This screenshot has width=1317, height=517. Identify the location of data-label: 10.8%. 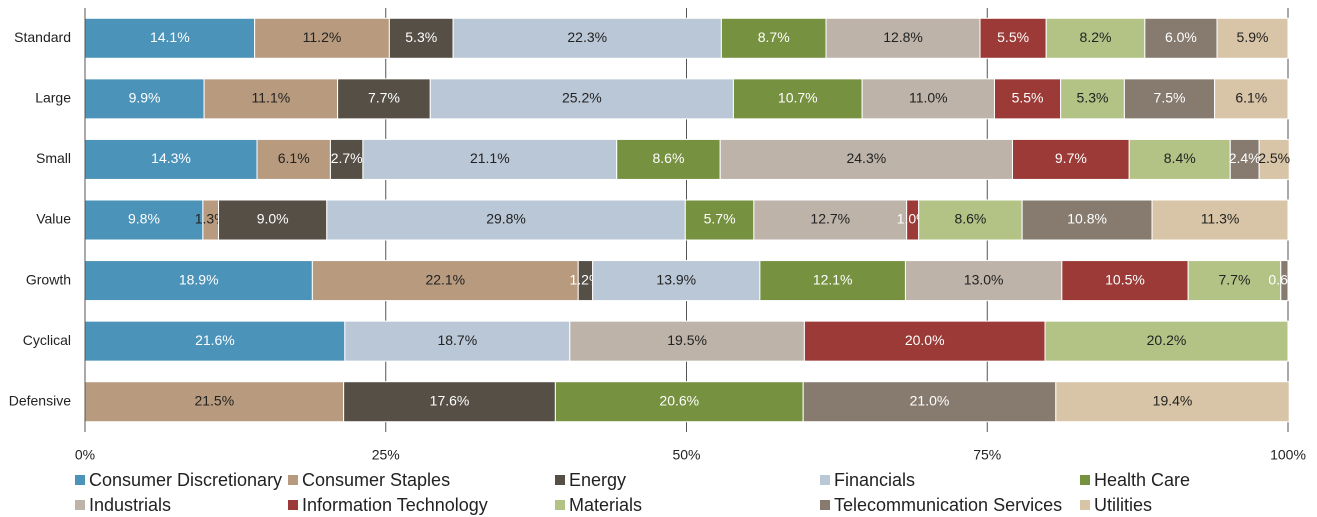
(1087, 219).